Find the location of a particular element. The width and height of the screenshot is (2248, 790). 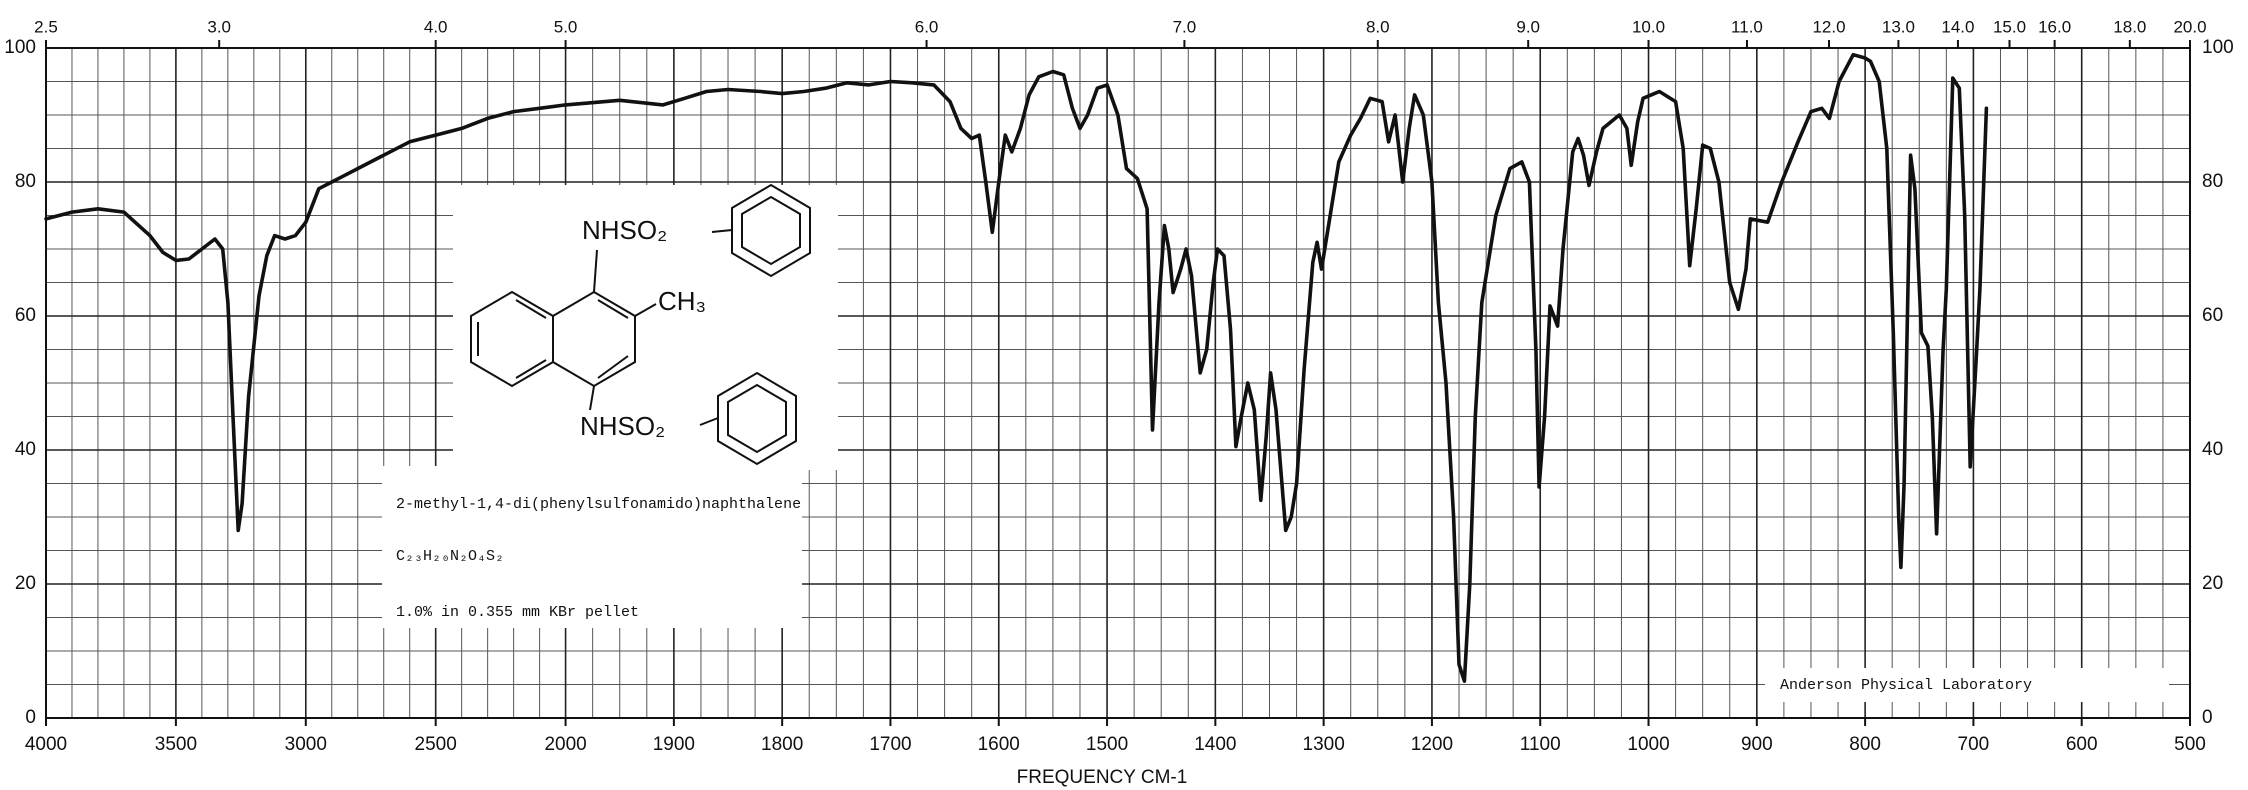

x-tick-label: 1000 is located at coordinates (1648, 744).